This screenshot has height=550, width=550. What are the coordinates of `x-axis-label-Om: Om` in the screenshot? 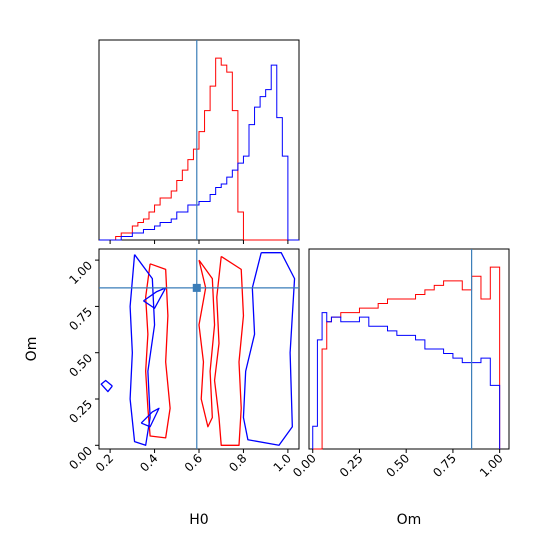 It's located at (409, 520).